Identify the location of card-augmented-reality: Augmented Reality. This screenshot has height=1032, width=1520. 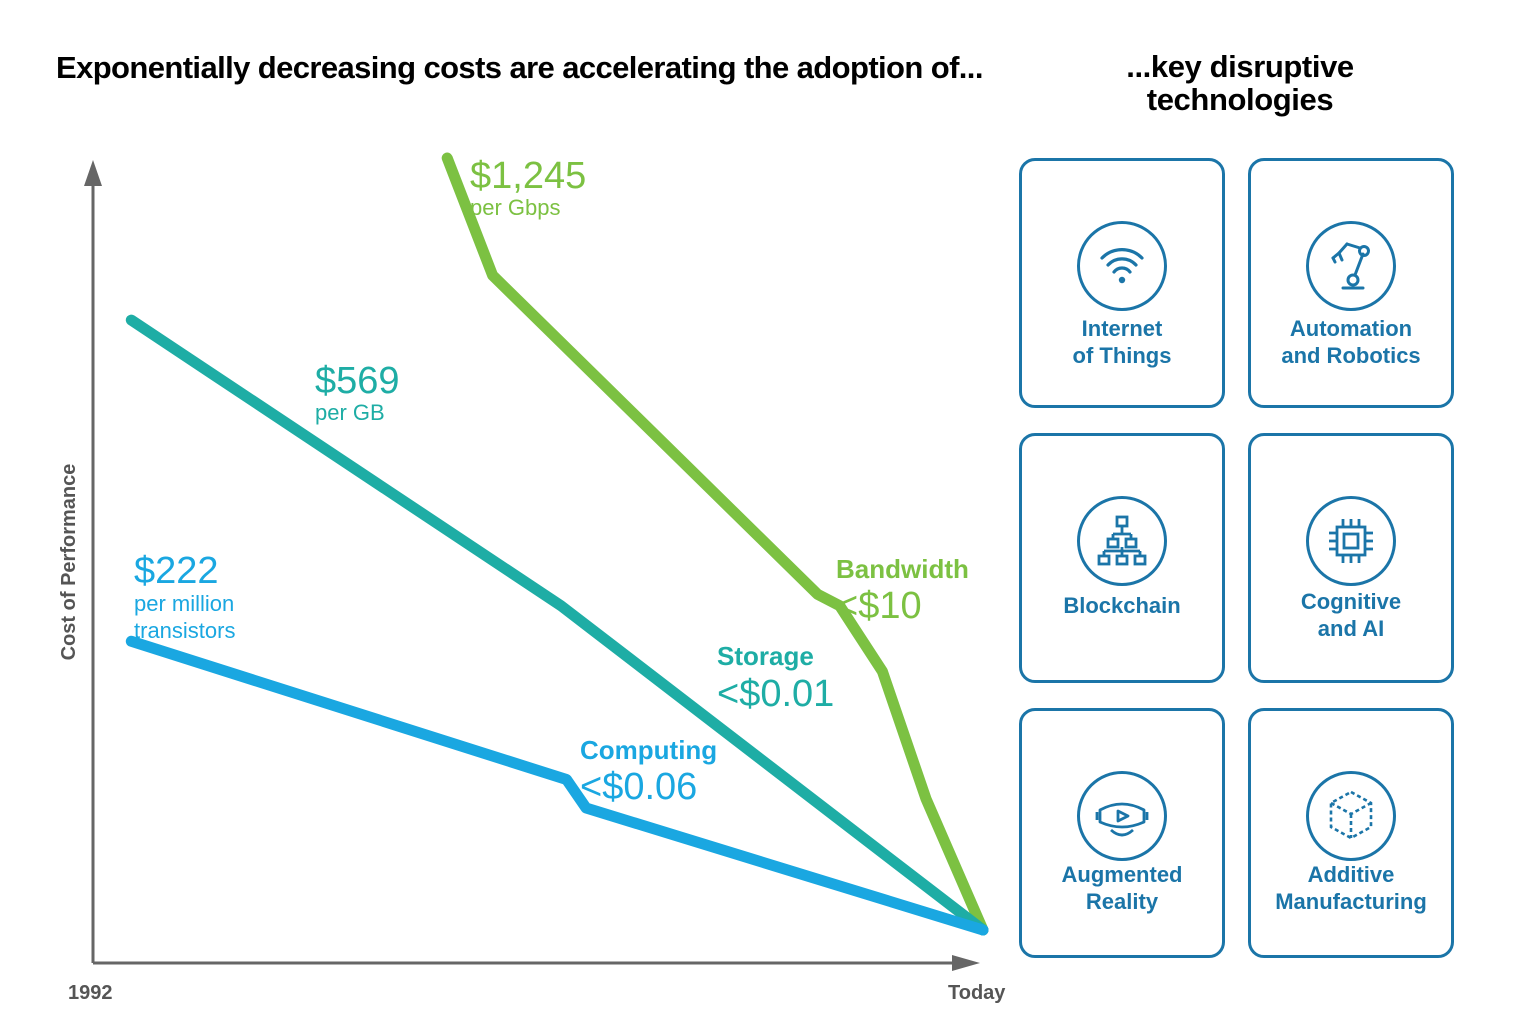
(1122, 833).